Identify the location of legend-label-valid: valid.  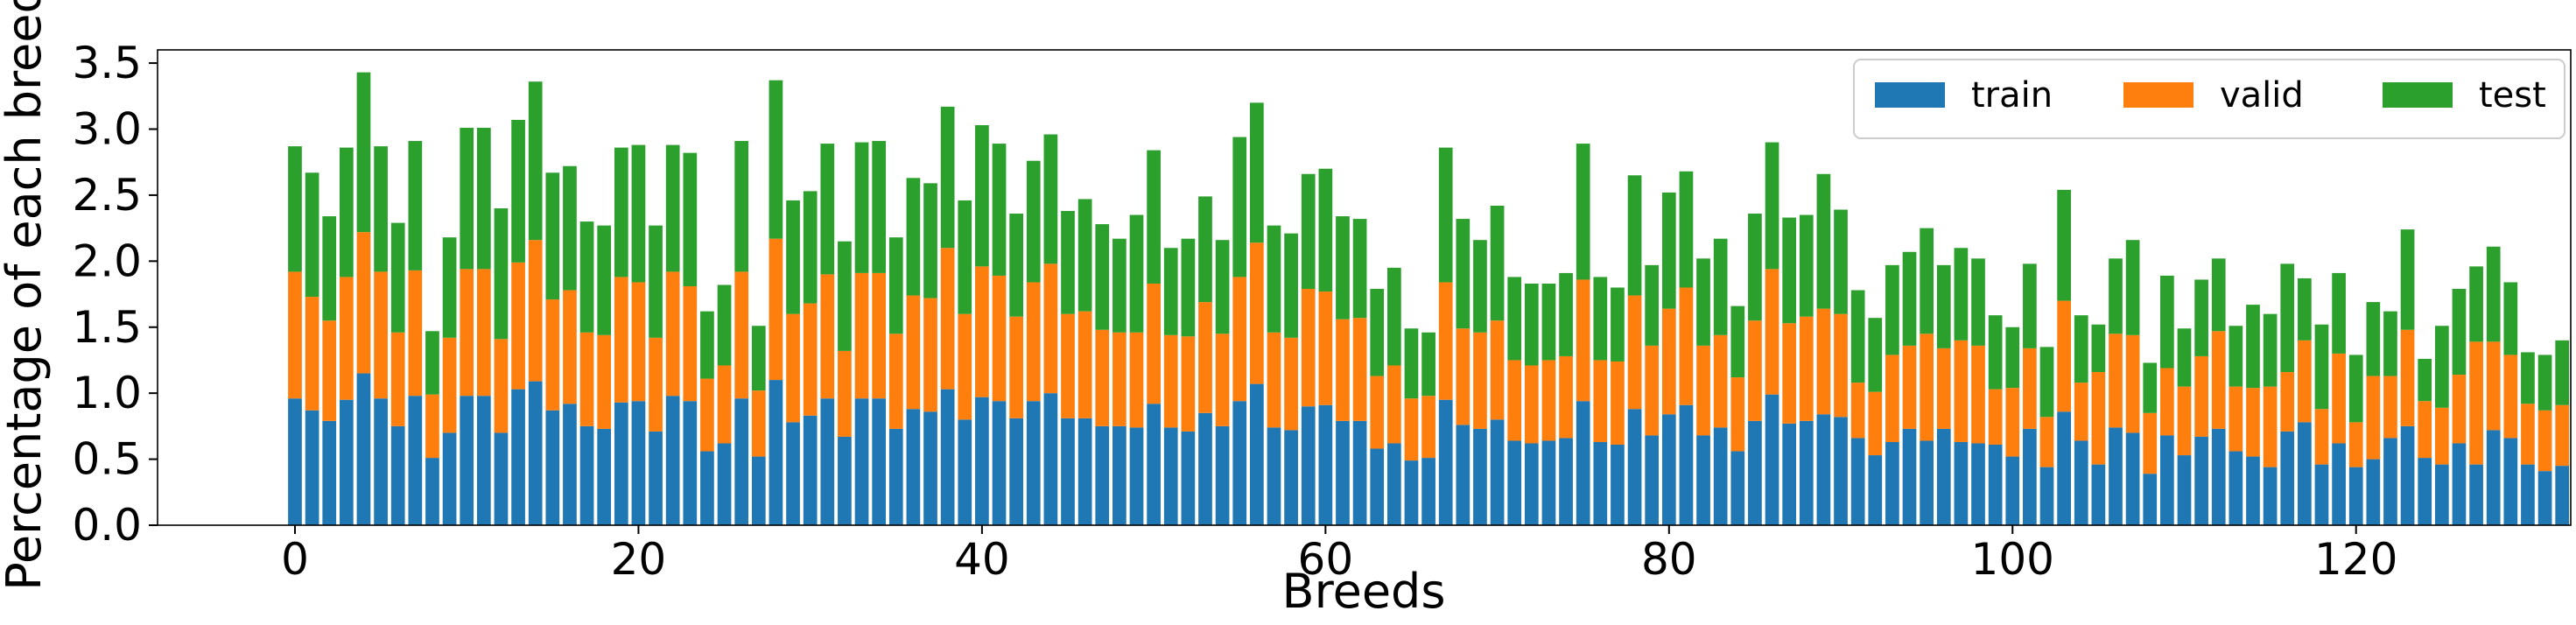
(2262, 96).